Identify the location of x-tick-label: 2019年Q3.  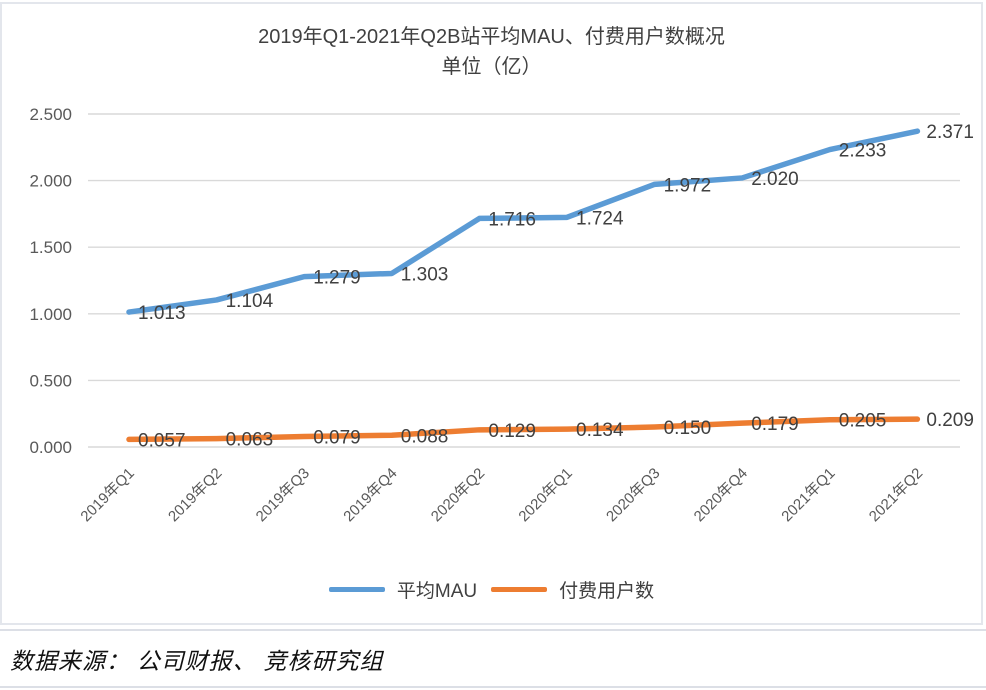
(283, 495).